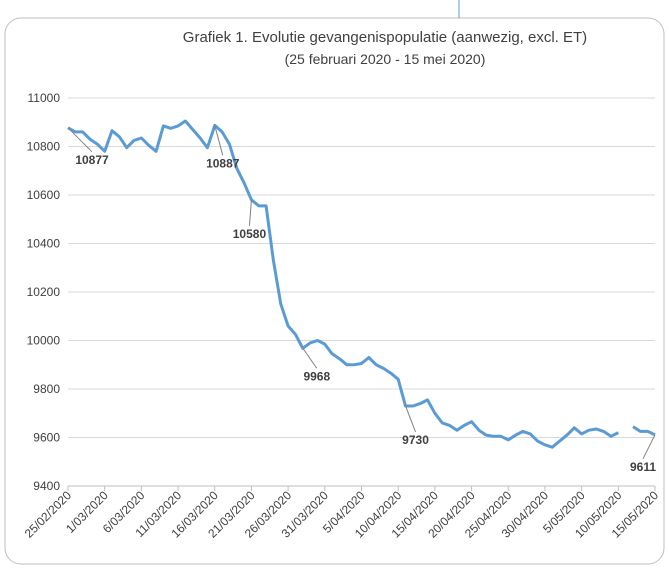 Image resolution: width=669 pixels, height=574 pixels. I want to click on data-label: 10580, so click(250, 234).